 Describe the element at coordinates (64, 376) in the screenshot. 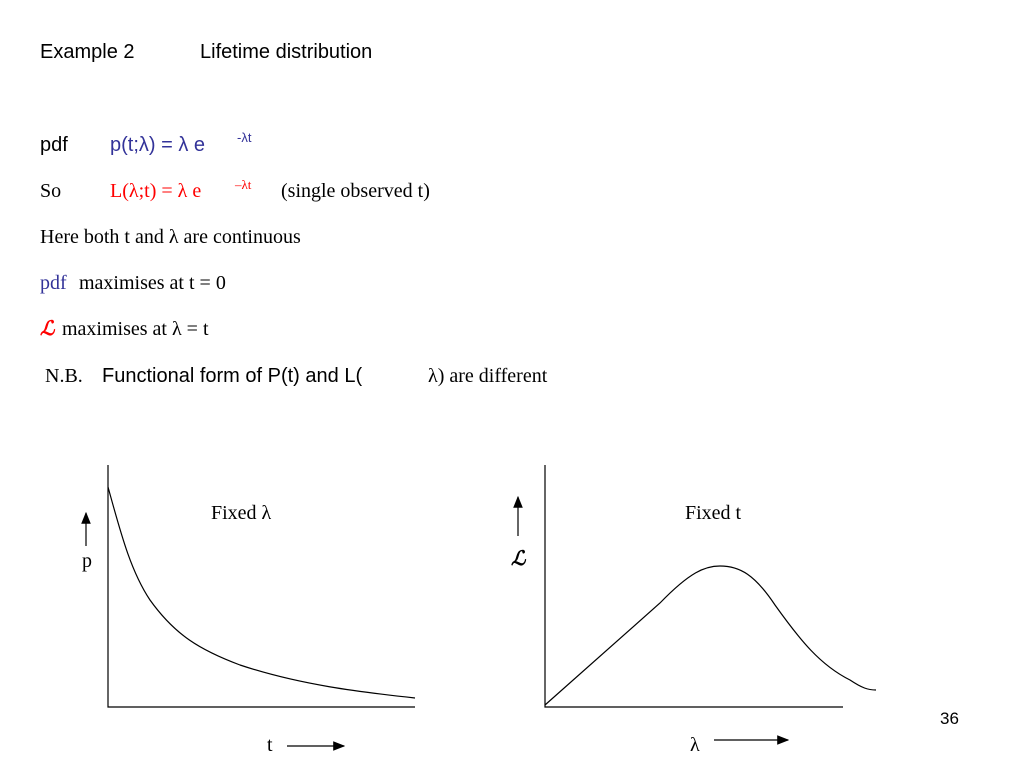

I see `label: N.B.` at that location.